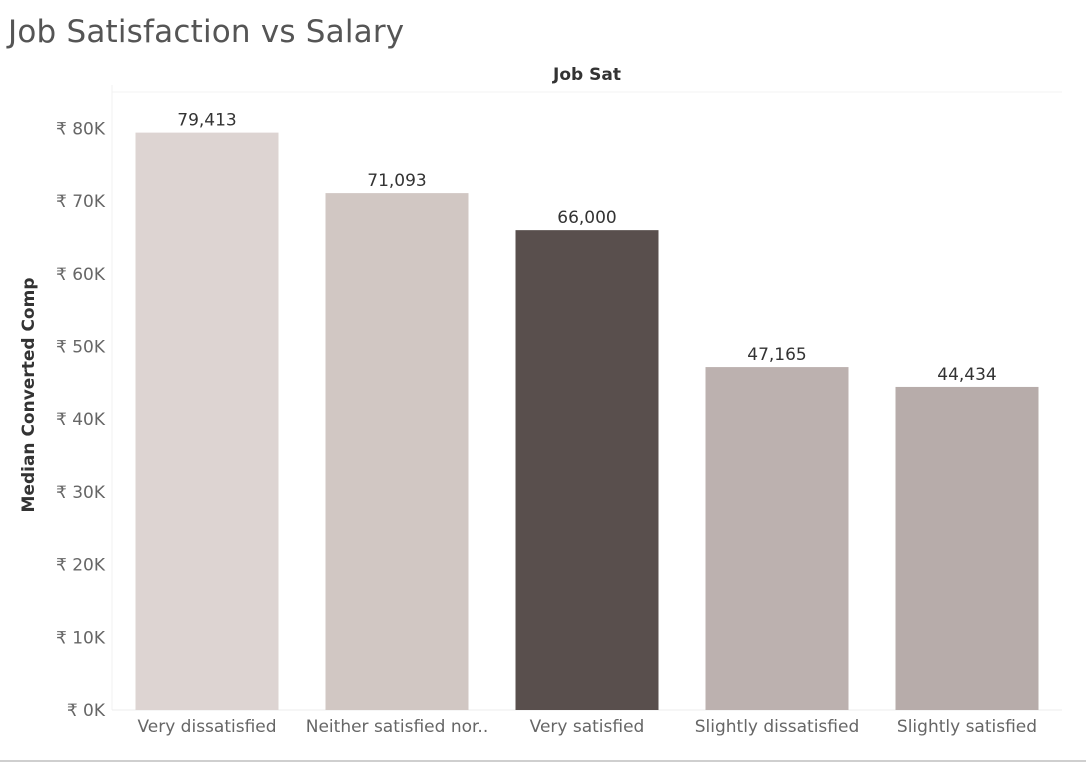 This screenshot has height=765, width=1086. I want to click on y-axis-title: Median Converted Comp, so click(29, 395).